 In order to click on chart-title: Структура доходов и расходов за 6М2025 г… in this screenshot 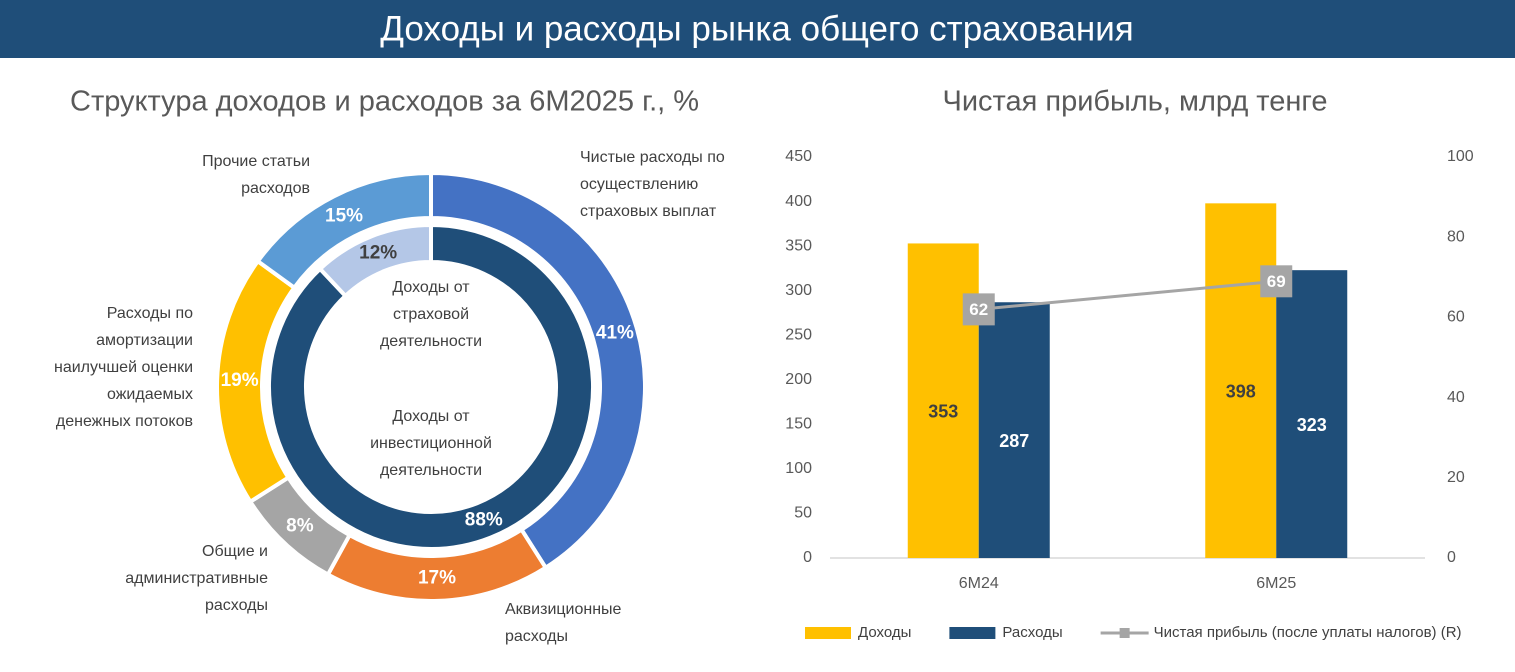, I will do `click(384, 102)`.